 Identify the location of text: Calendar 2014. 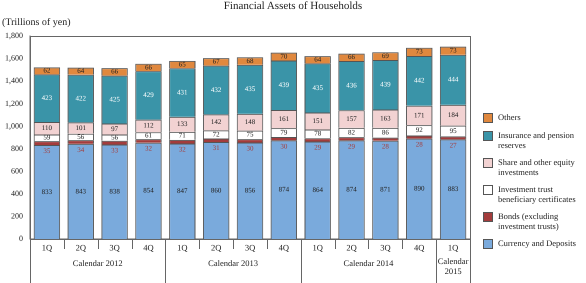
(369, 263).